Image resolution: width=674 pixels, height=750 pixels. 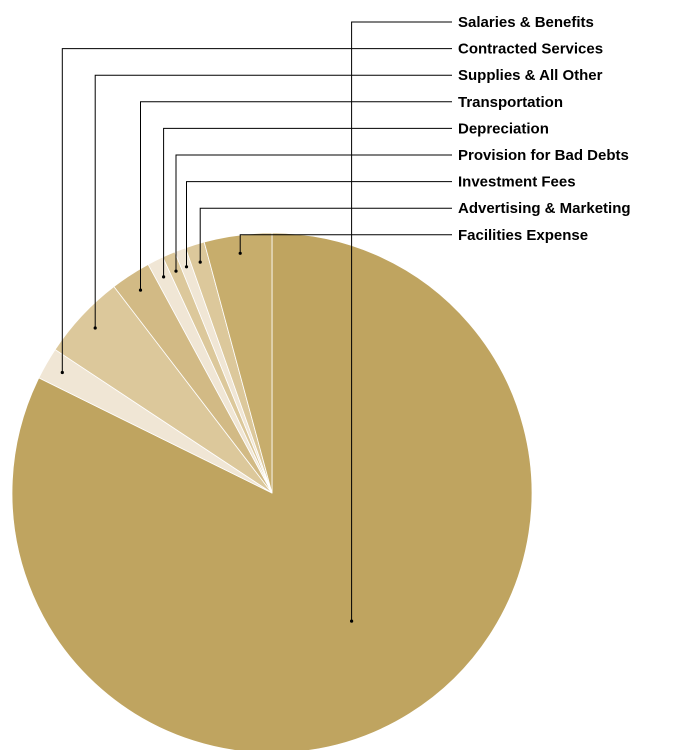 I want to click on leader-dot-transportation, so click(x=140, y=290).